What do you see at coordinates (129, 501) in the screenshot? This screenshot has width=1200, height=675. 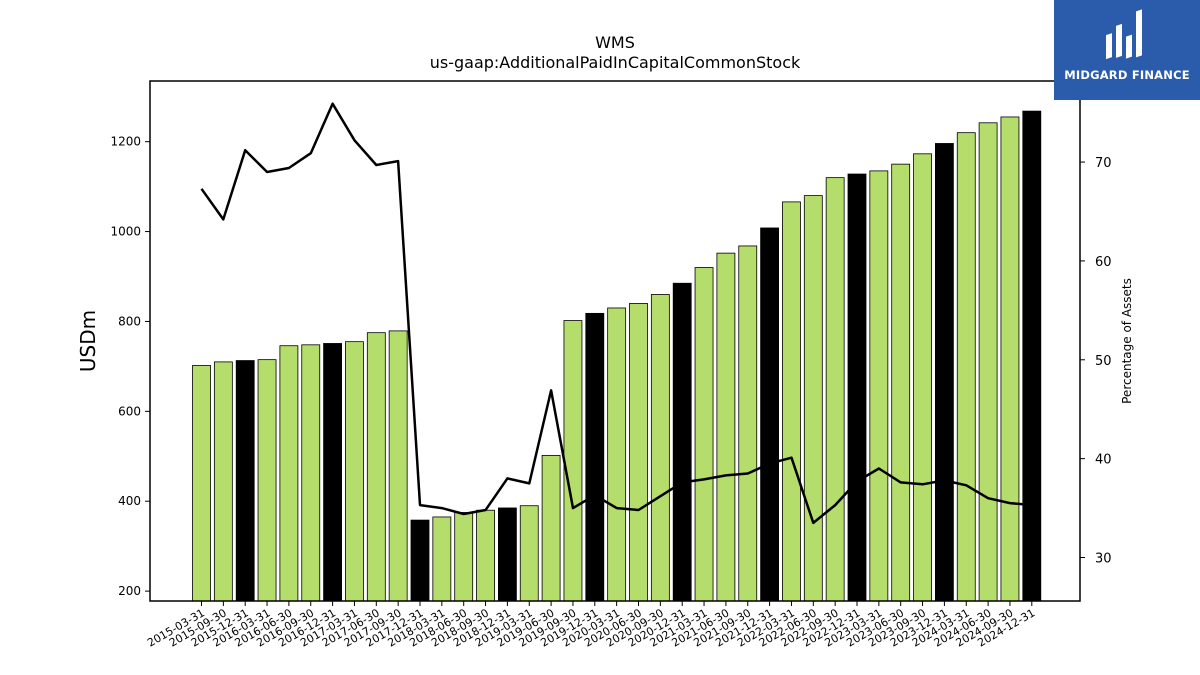 I see `y-tick-label: 400` at bounding box center [129, 501].